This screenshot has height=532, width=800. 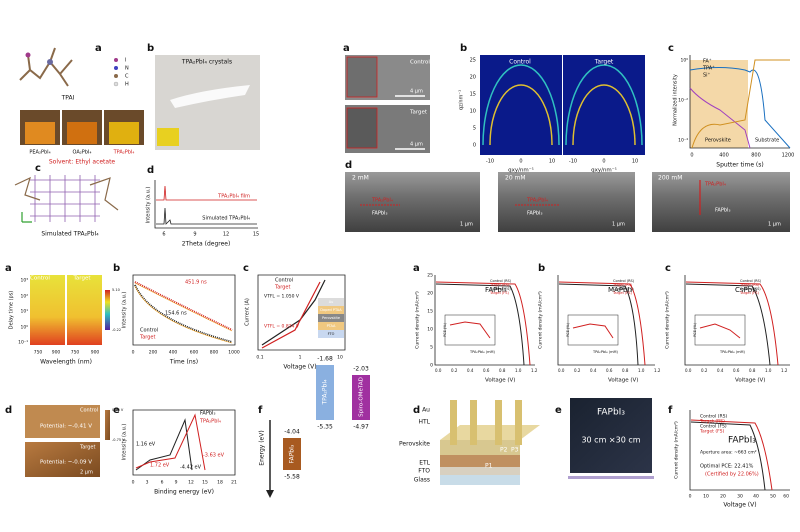 I want to click on panel-label: f, so click(x=670, y=410).